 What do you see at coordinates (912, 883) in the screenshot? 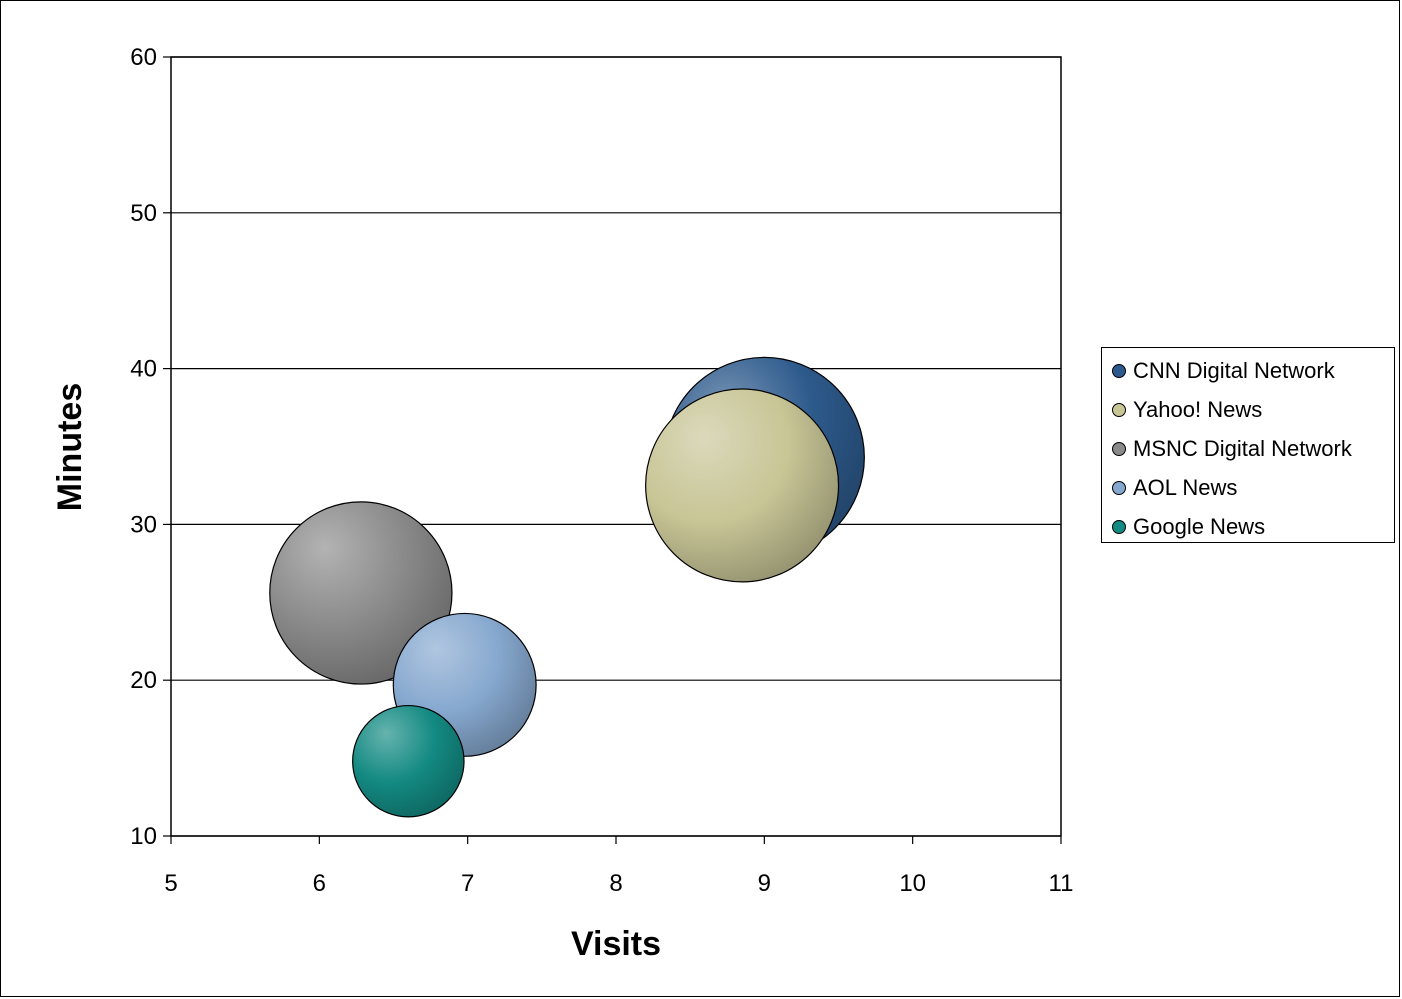
I see `x-tick-label: 10` at bounding box center [912, 883].